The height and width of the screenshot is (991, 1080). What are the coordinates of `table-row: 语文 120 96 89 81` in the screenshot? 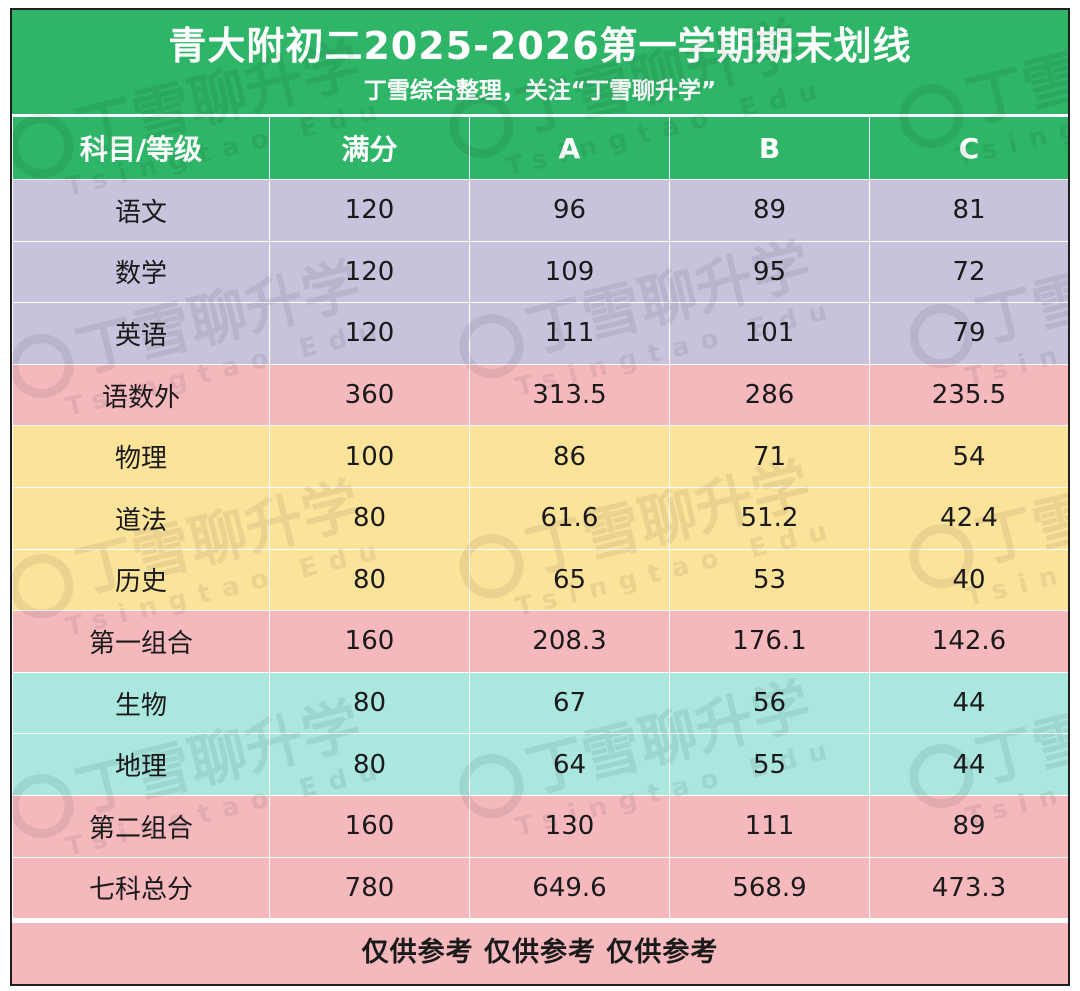 It's located at (540, 210).